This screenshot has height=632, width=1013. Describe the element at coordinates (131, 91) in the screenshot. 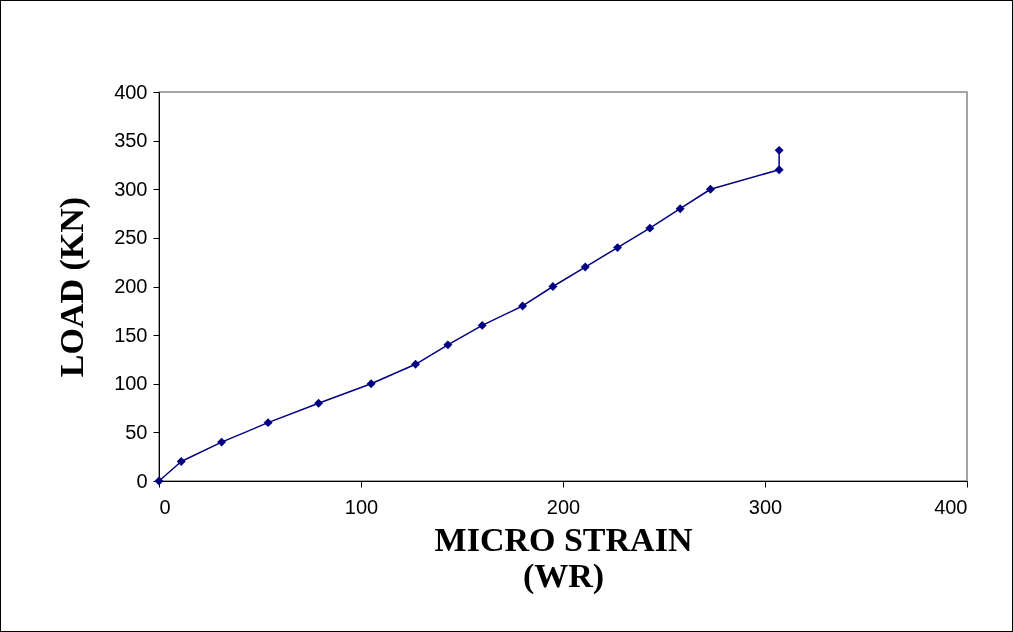

I see `y-tick-label: 400` at that location.